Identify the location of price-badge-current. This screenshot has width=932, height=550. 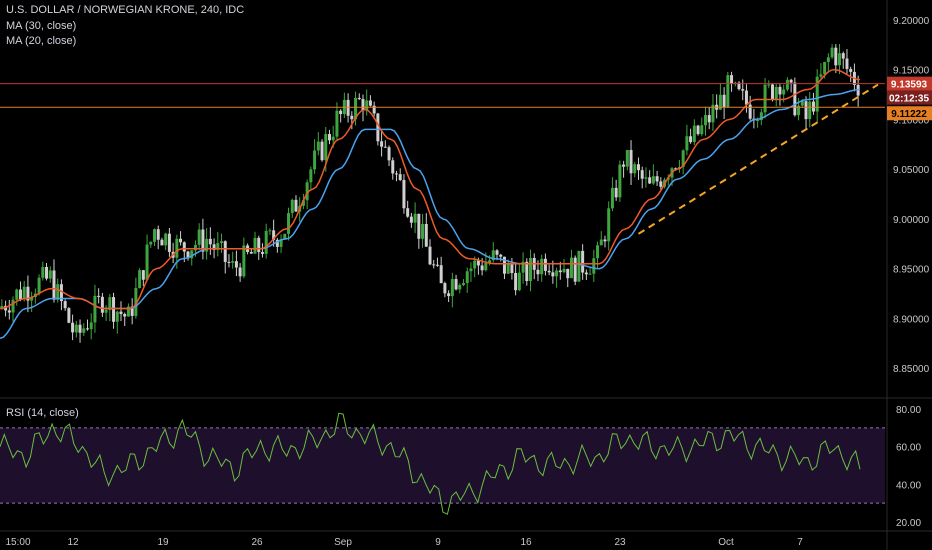
(909, 83).